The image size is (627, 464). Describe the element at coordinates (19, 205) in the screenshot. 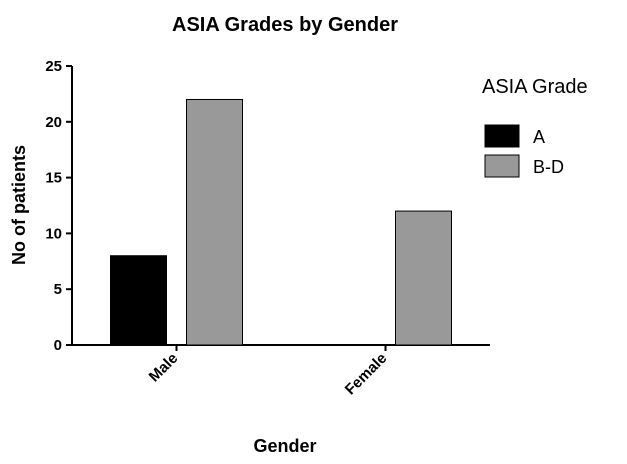

I see `y-axis-label: No of patients` at that location.